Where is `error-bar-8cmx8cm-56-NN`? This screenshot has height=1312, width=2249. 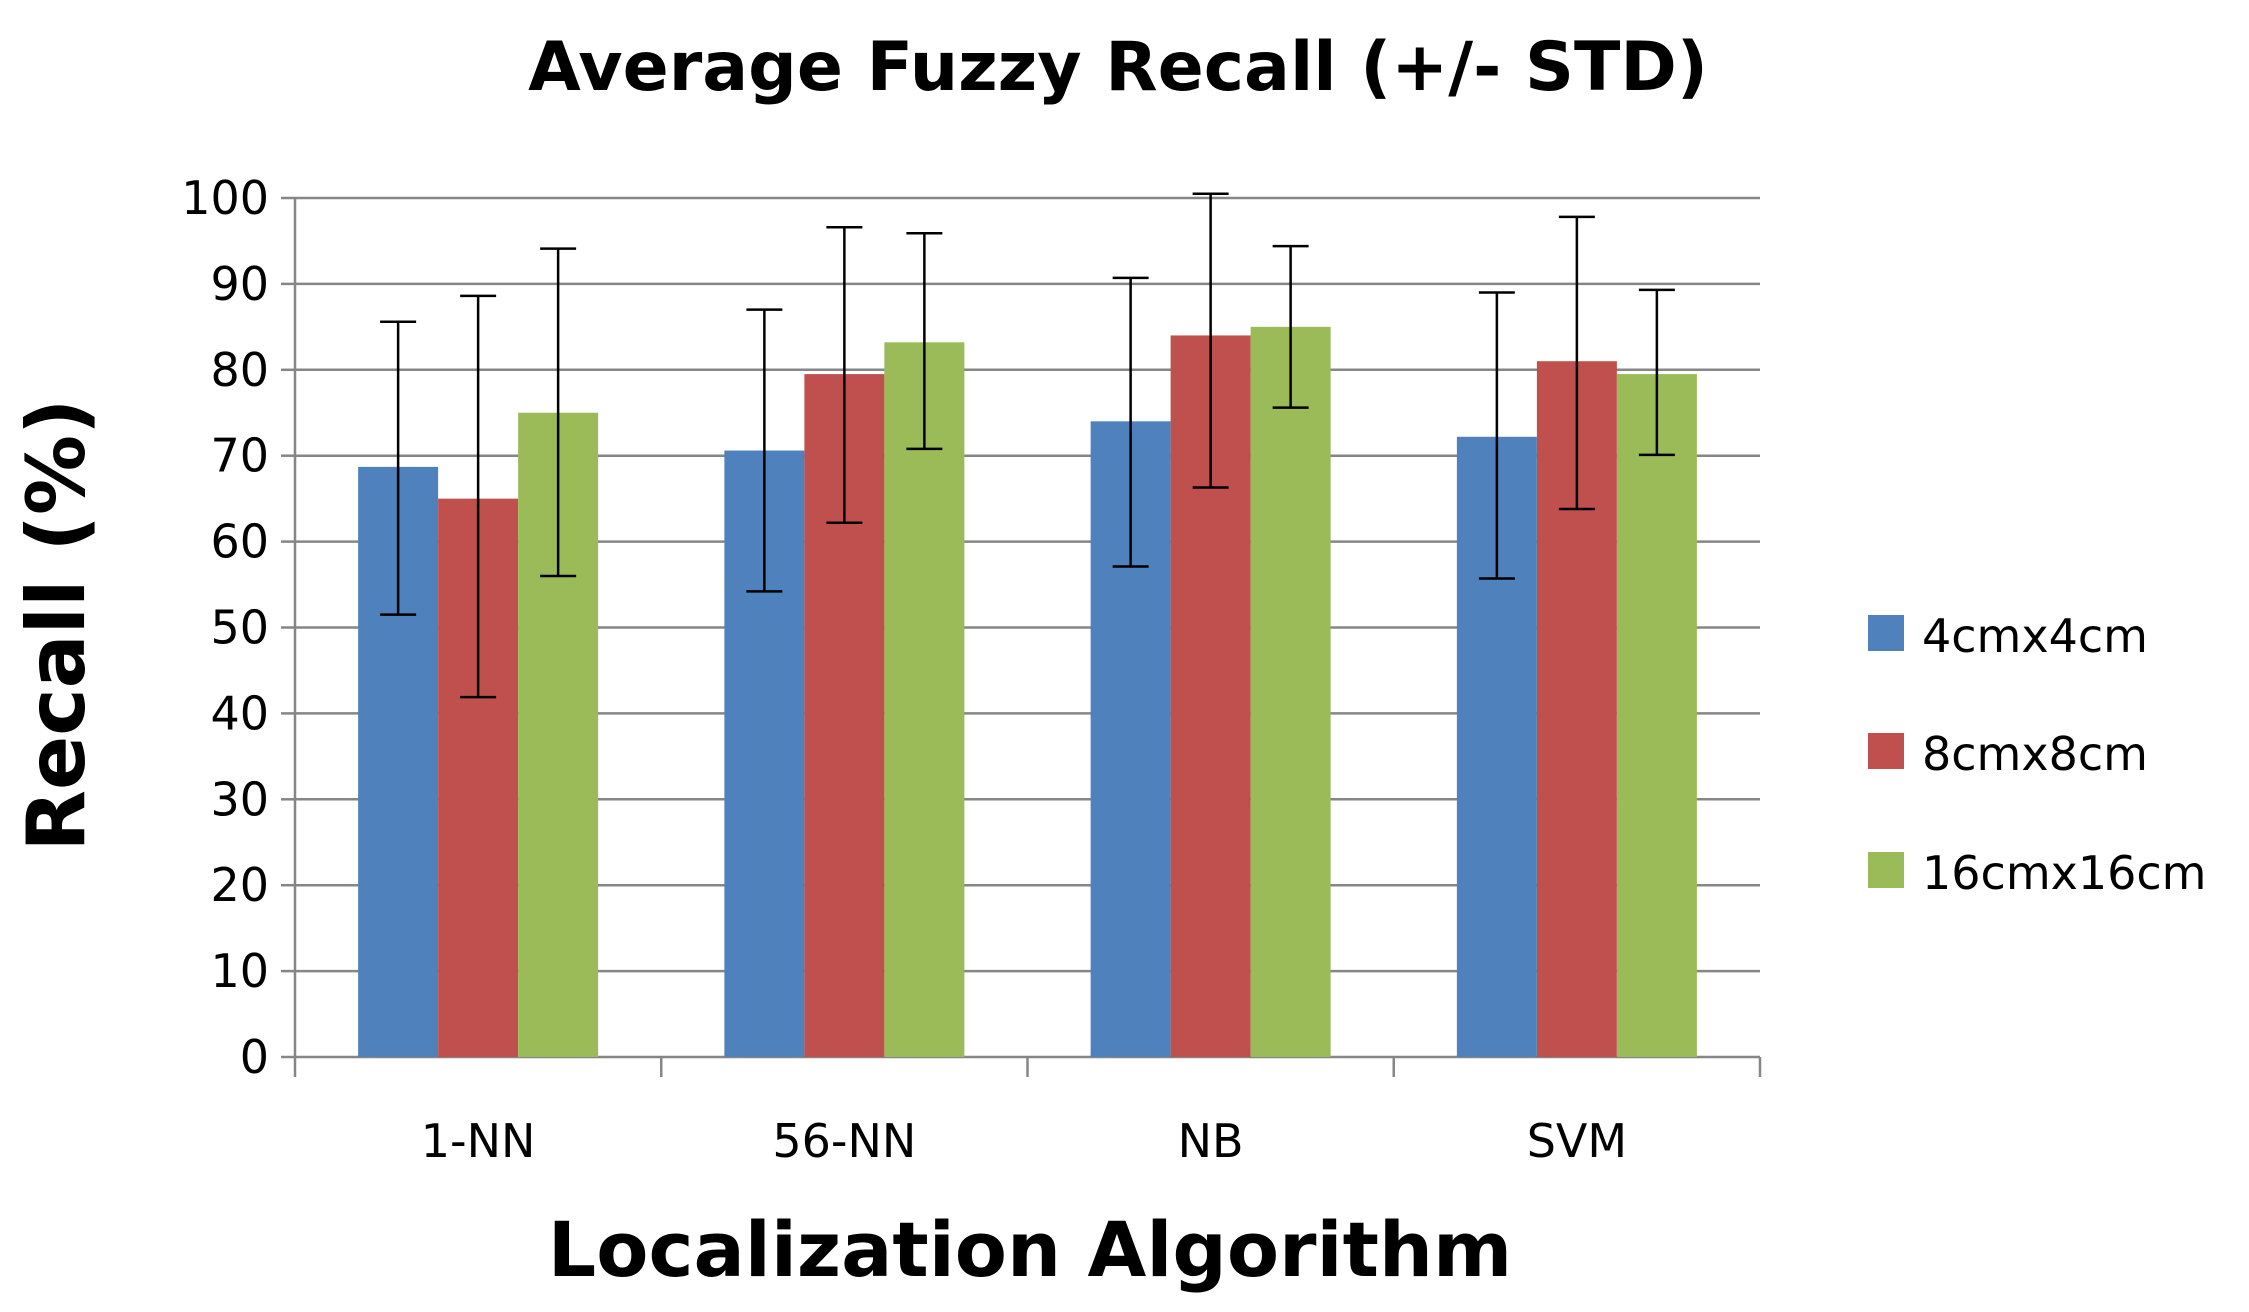
error-bar-8cmx8cm-56-NN is located at coordinates (844, 374).